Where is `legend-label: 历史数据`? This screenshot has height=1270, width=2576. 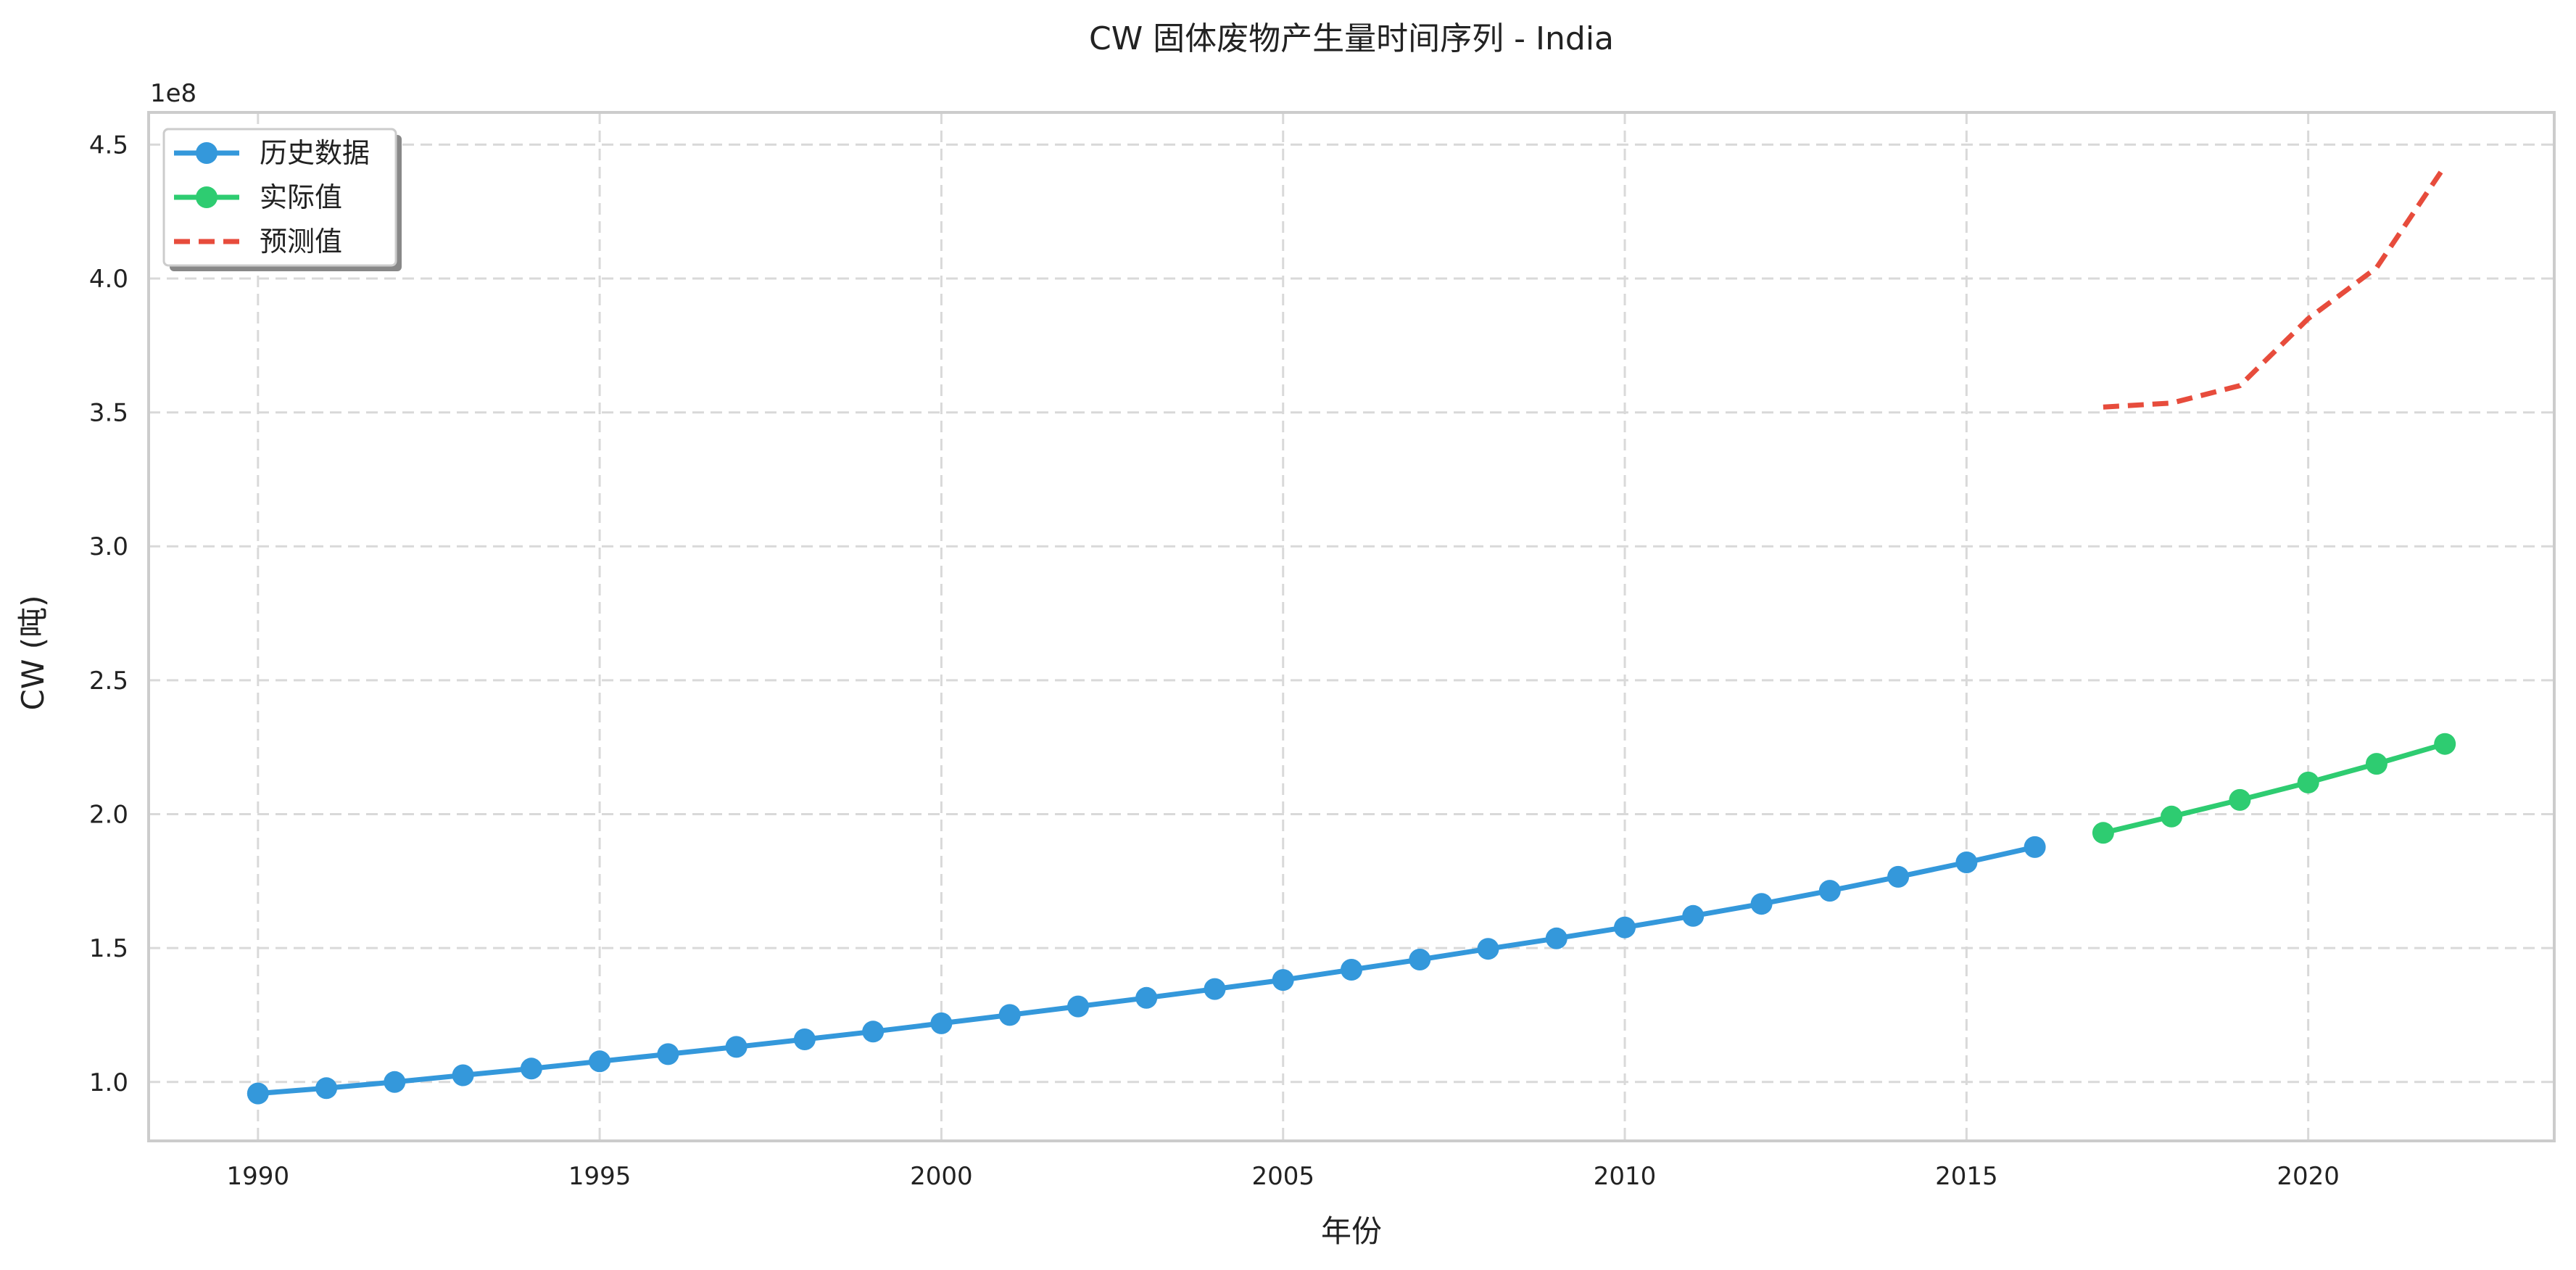
legend-label: 历史数据 is located at coordinates (315, 153).